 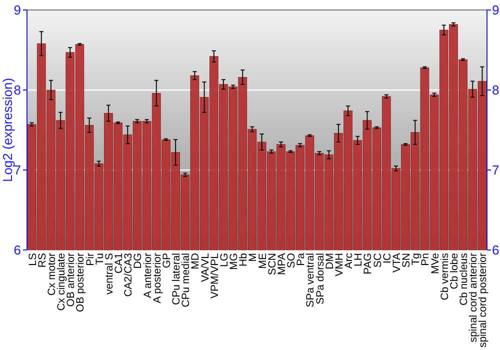 I want to click on x-tick-label: VTA, so click(x=396, y=263).